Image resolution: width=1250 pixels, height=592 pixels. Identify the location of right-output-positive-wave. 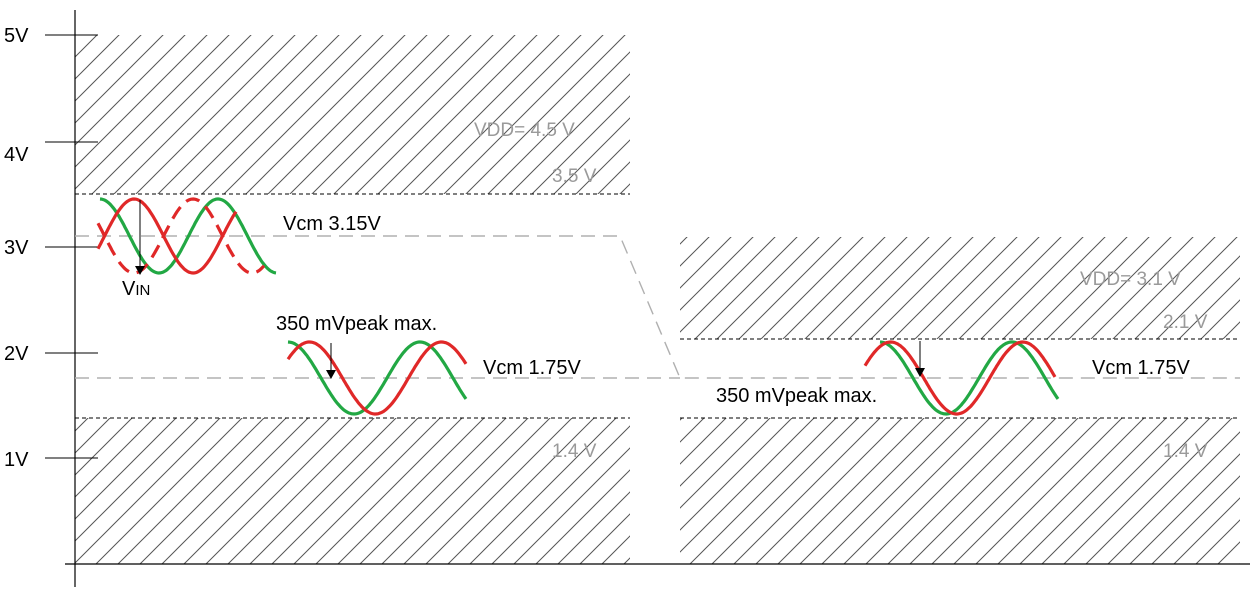
(960, 378).